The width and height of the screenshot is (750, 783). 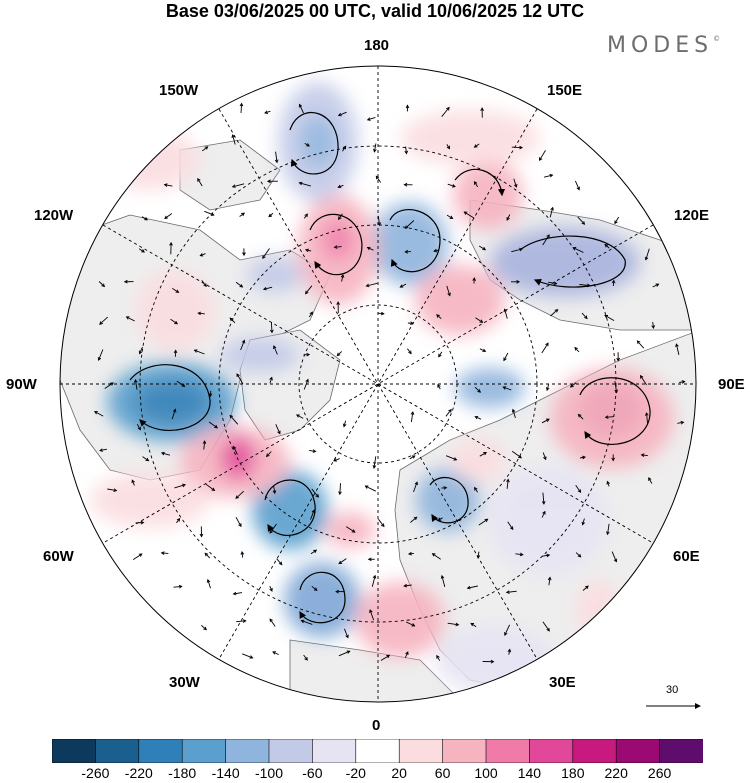 What do you see at coordinates (95, 773) in the screenshot?
I see `colorbar-tick: -260` at bounding box center [95, 773].